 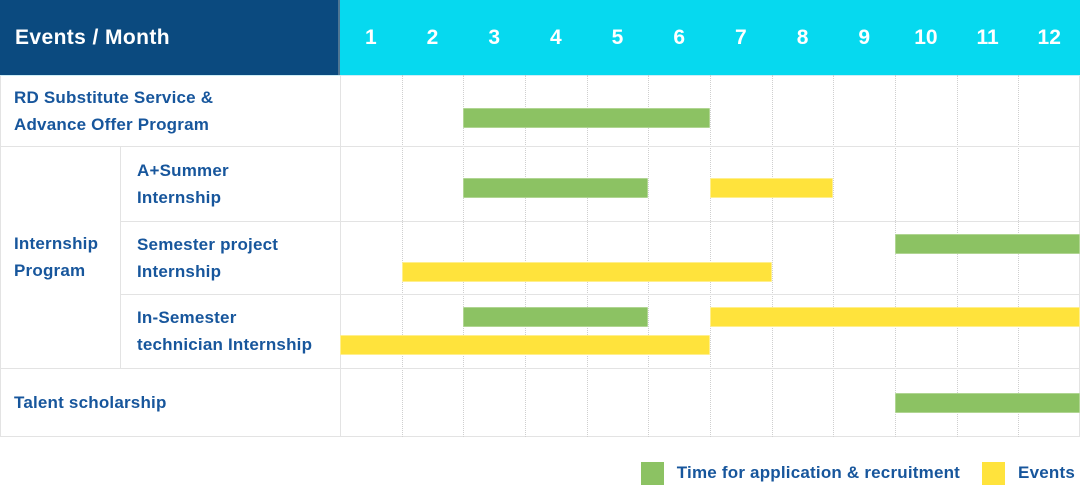 What do you see at coordinates (183, 170) in the screenshot?
I see `row-label-line: A+Summer` at bounding box center [183, 170].